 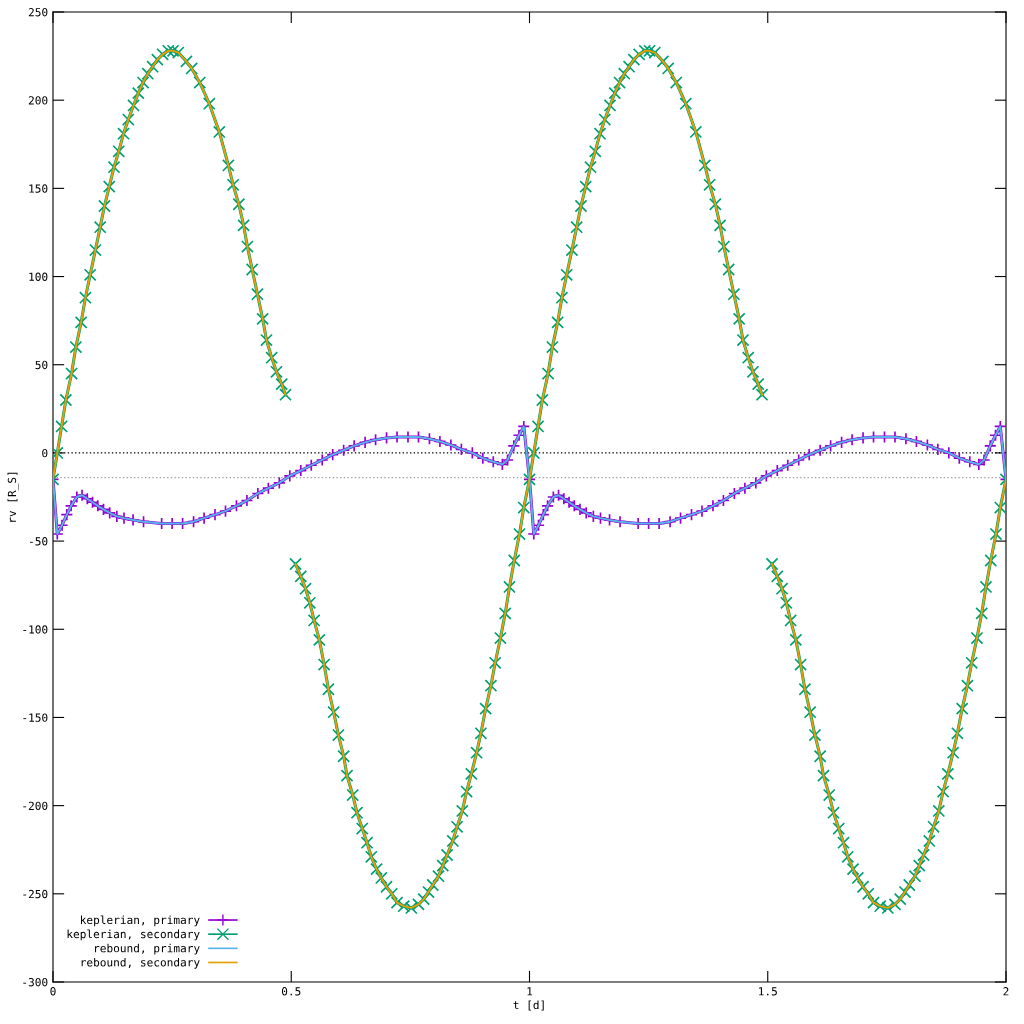 I want to click on x-tick-label: 2, so click(x=1006, y=991).